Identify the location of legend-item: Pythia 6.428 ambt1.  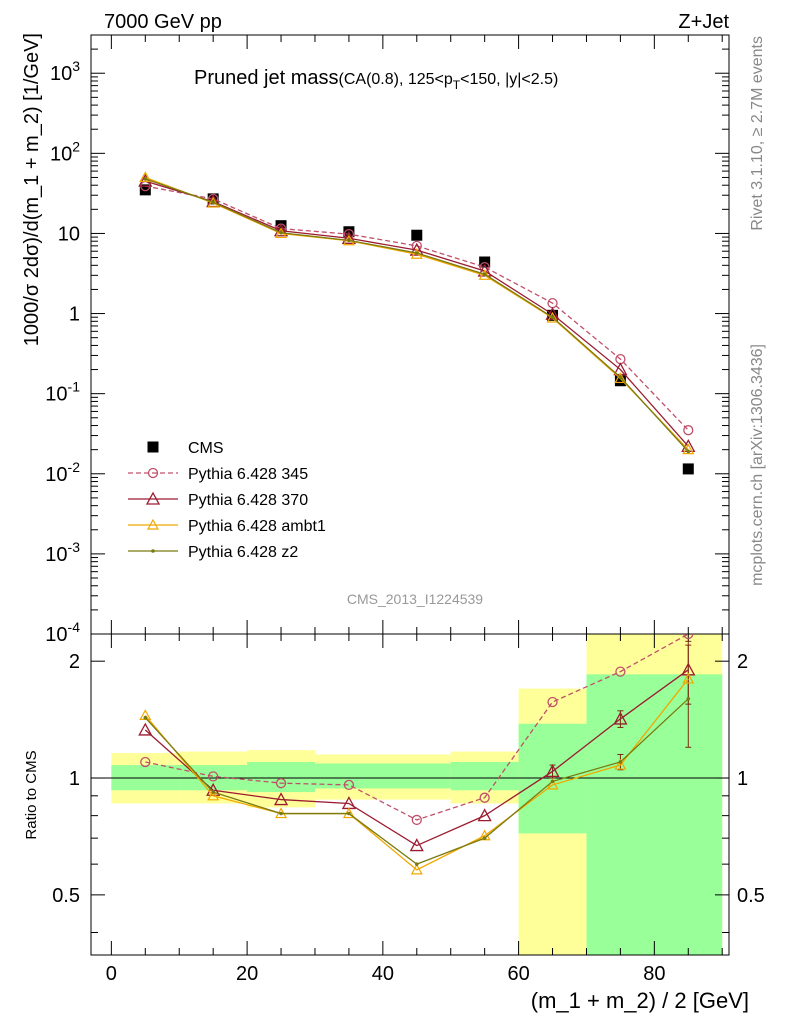
(227, 526).